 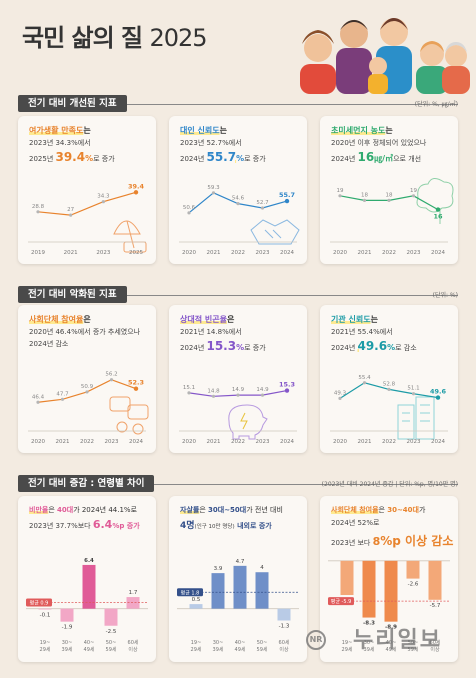 What do you see at coordinates (407, 159) in the screenshot?
I see `card-dust-line3-post: 으로 개선` at bounding box center [407, 159].